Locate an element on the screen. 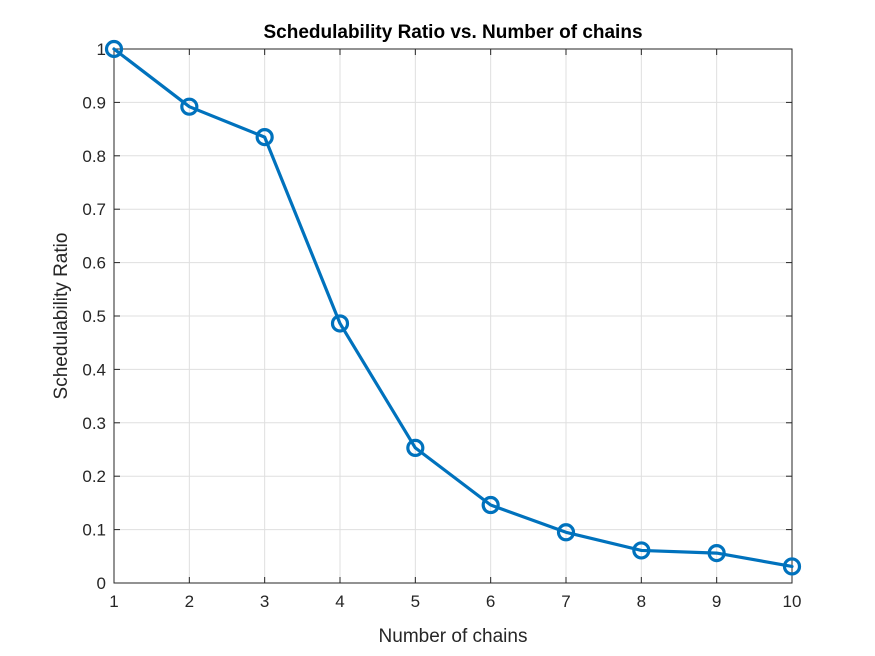 This screenshot has width=875, height=656. y-tick-label: 0.9 is located at coordinates (94, 102).